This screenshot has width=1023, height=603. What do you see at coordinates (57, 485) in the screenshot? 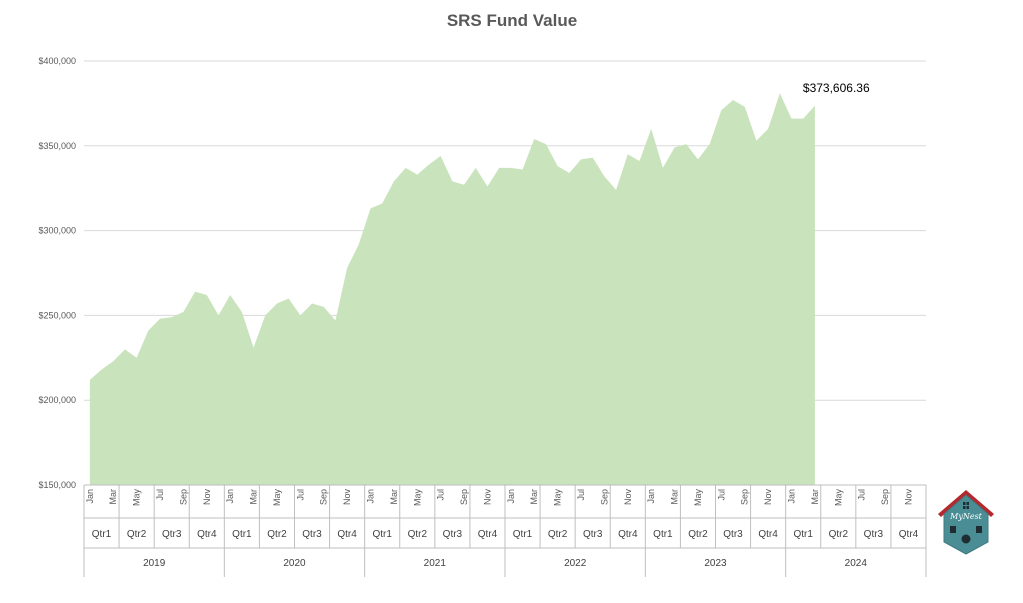
I see `y-tick-label: $150,000` at bounding box center [57, 485].